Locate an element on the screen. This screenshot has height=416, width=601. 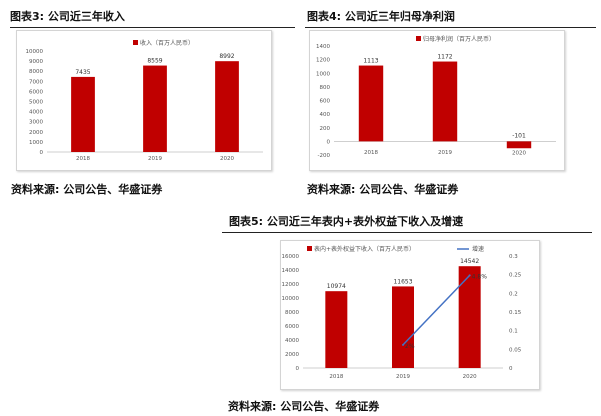
bar-value-label: 11653 is located at coordinates (402, 281).